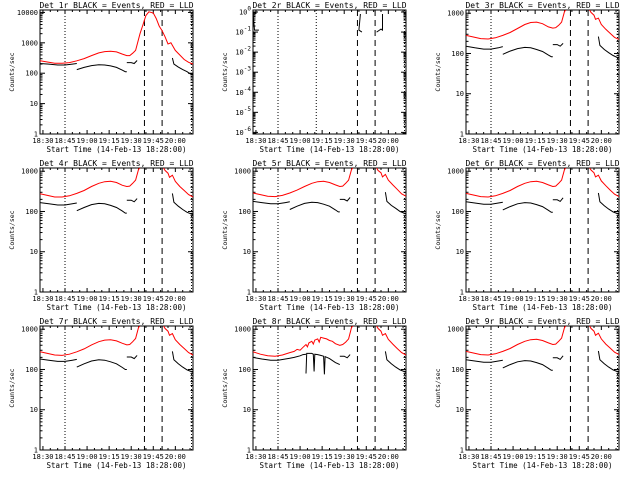 Image resolution: width=640 pixels, height=480 pixels. Describe the element at coordinates (329, 163) in the screenshot. I see `chart-title: Det 5r BLACK = Events, RED = LLD` at that location.